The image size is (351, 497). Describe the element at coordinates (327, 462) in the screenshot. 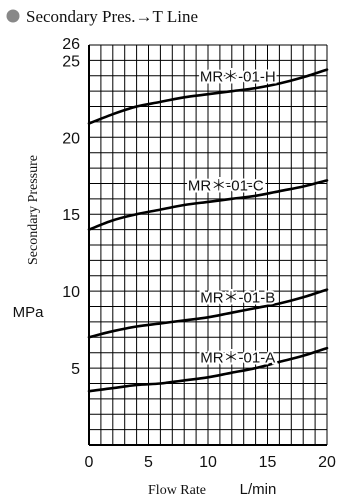

I see `x-tick-label: 20` at that location.